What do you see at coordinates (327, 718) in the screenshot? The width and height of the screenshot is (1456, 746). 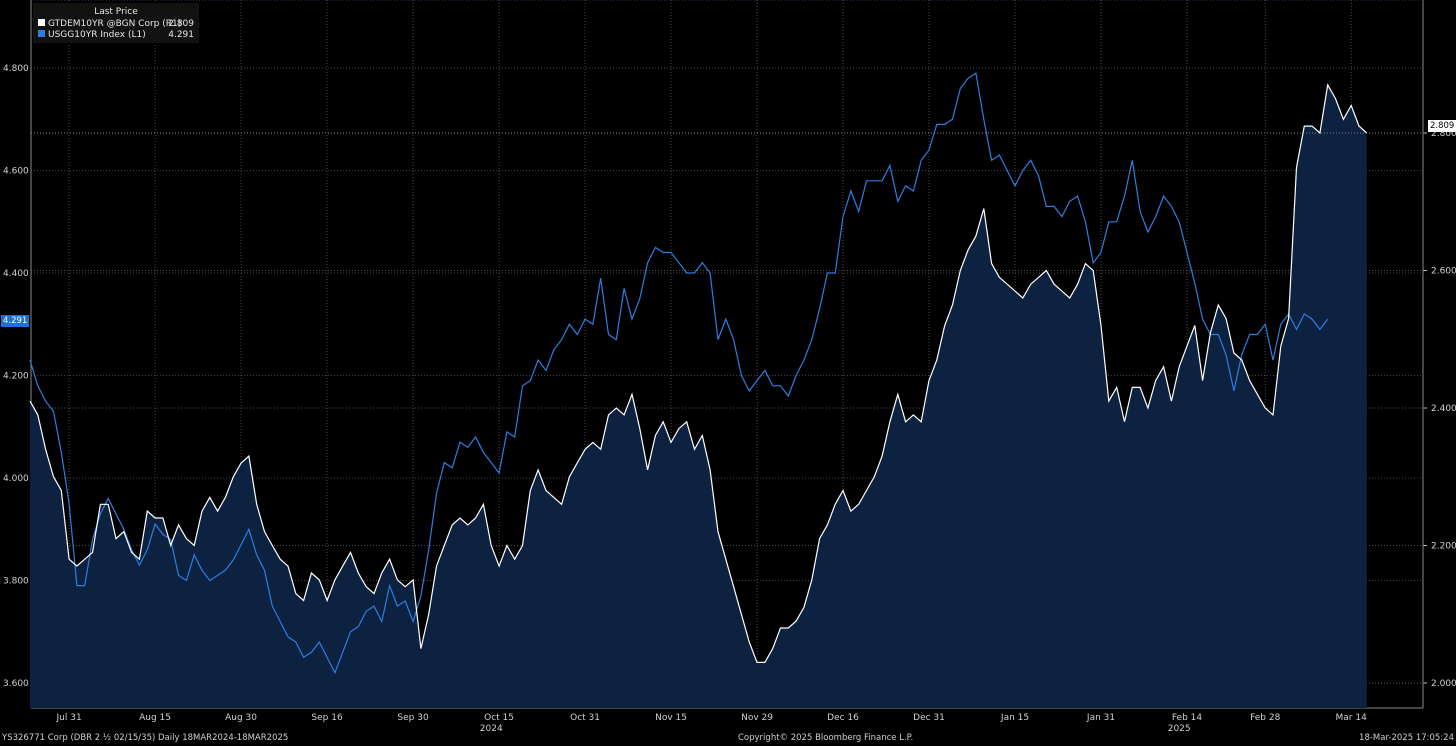 I see `x-tick-label: Sep 16` at bounding box center [327, 718].